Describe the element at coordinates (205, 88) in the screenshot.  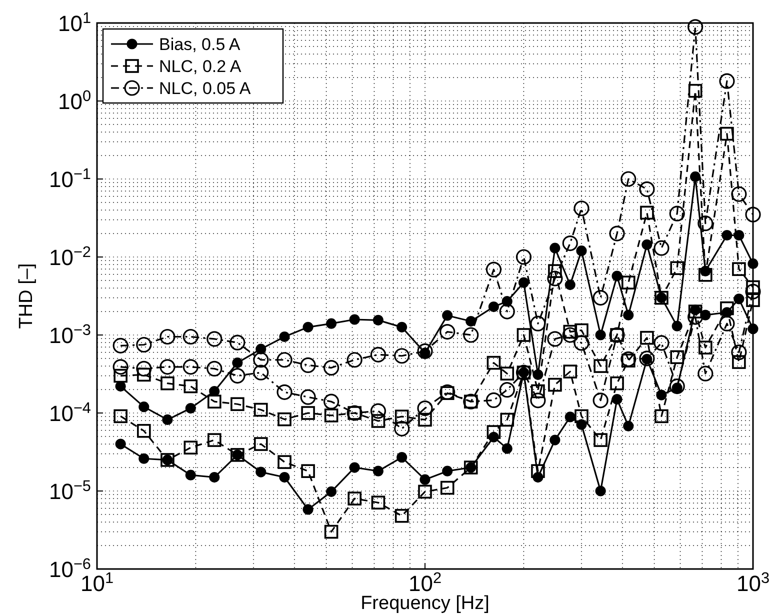
I see `legend-label: NLC, 0.05 A` at that location.